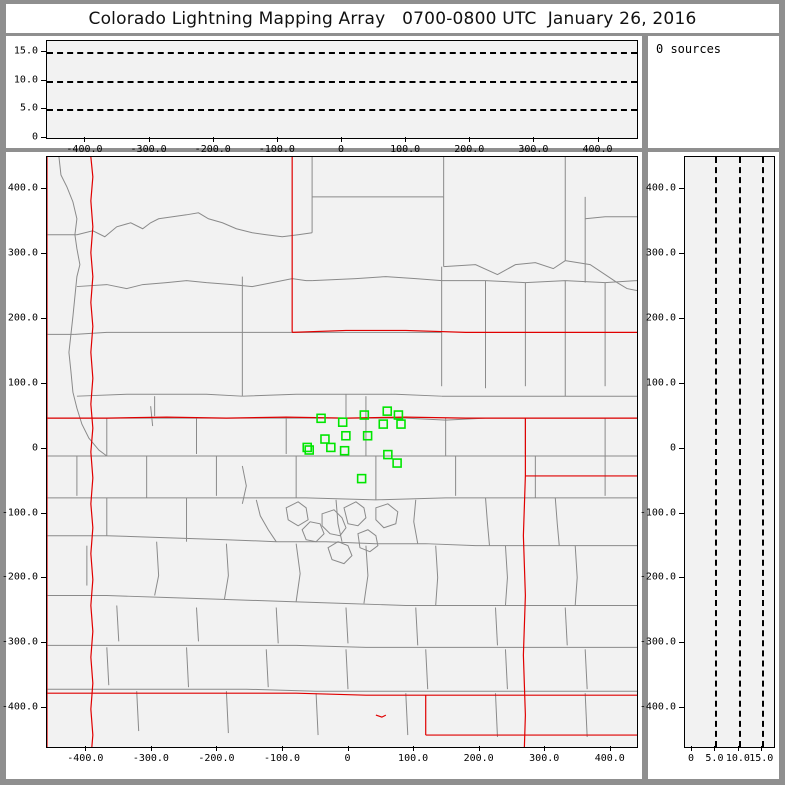  I want to click on east-west-height-plot-area, so click(729, 452).